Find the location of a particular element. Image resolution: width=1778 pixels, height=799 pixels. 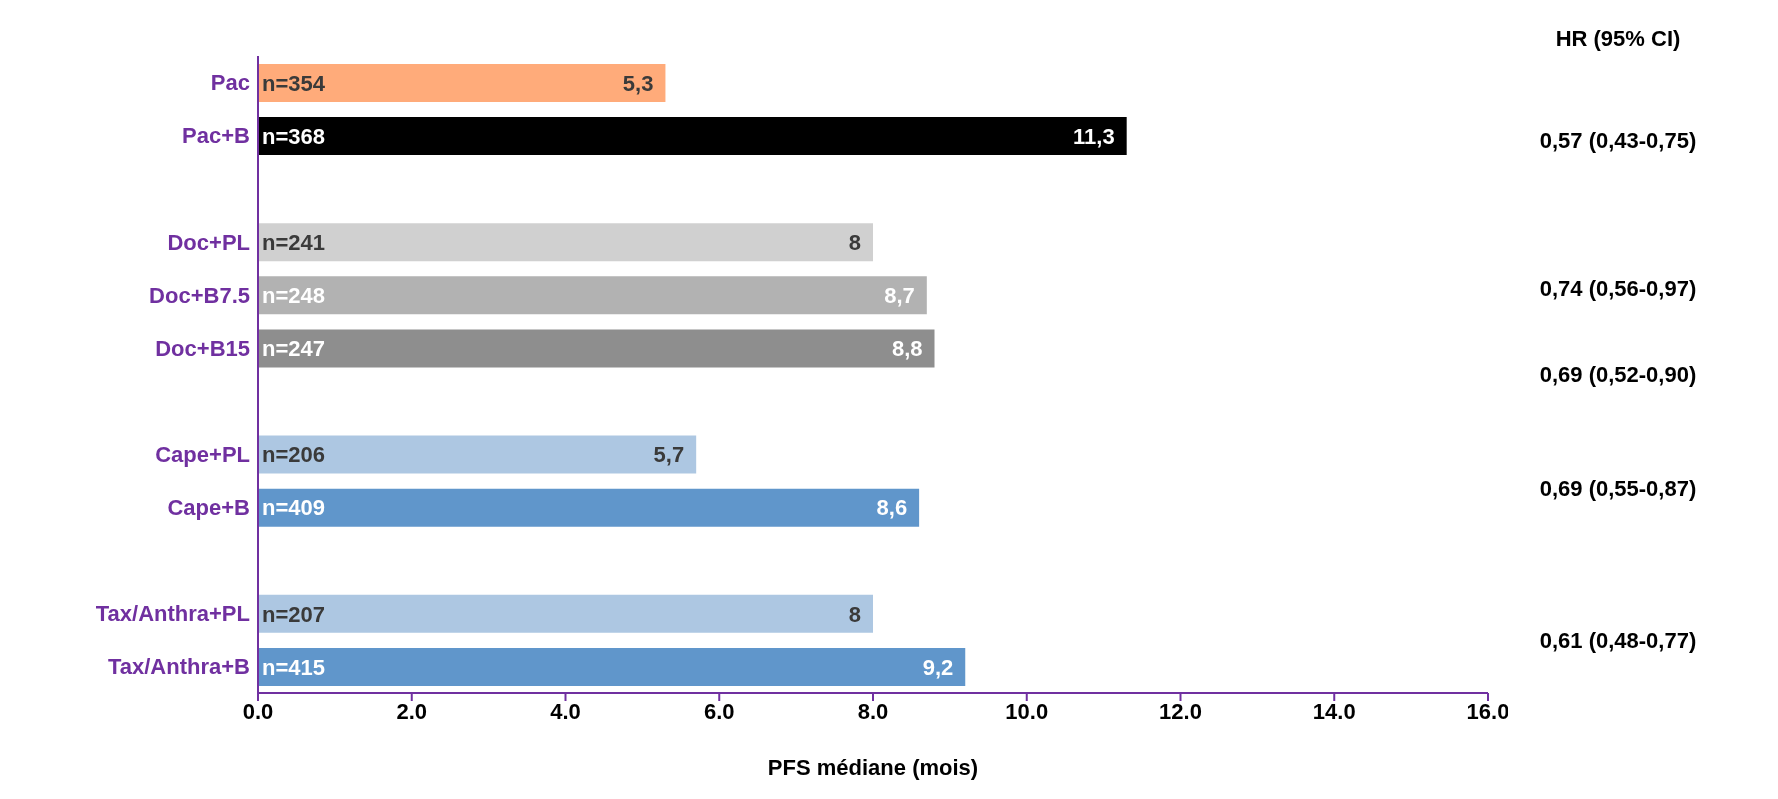

x-tick-label: 8.0 is located at coordinates (873, 711).